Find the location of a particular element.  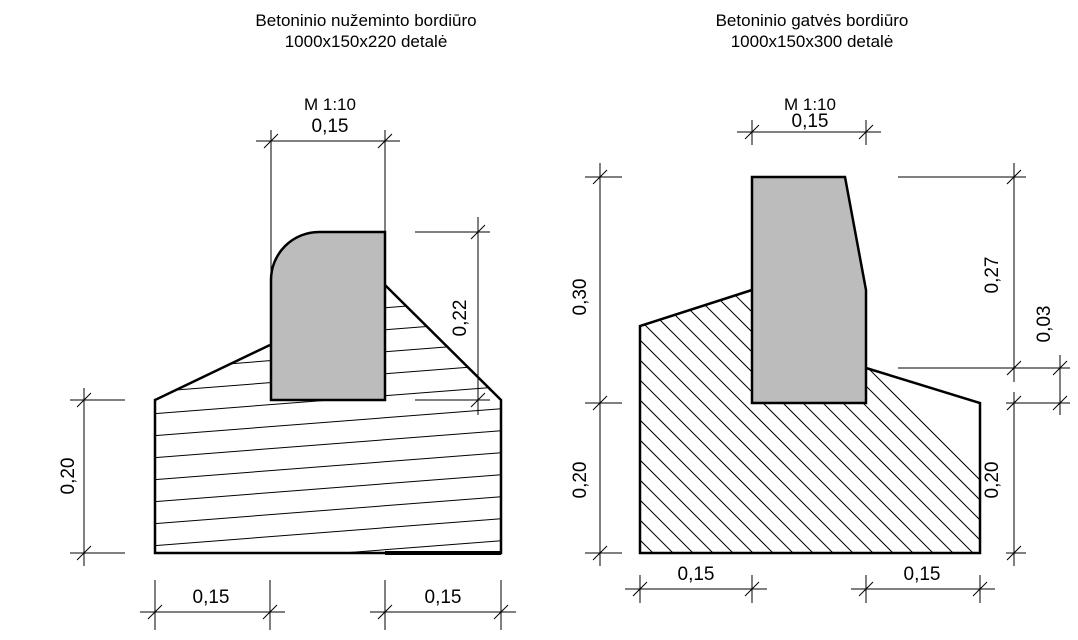

left-dim-bottom-right: 0,15 is located at coordinates (443, 605).